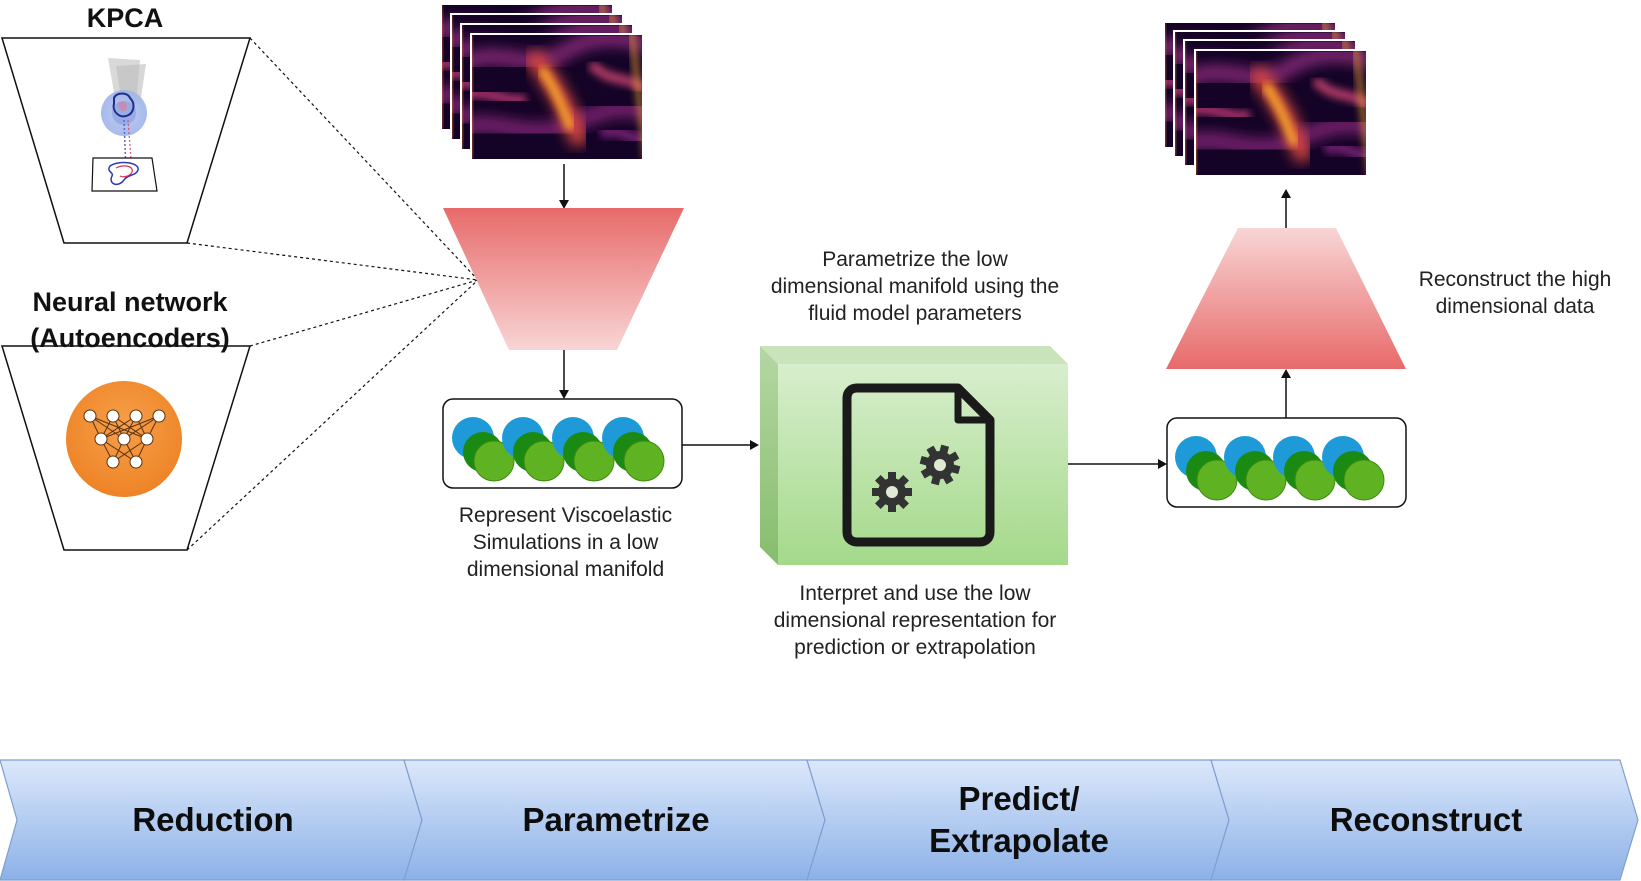  I want to click on neural-network-title: Neural network (Autoencoders), so click(130, 320).